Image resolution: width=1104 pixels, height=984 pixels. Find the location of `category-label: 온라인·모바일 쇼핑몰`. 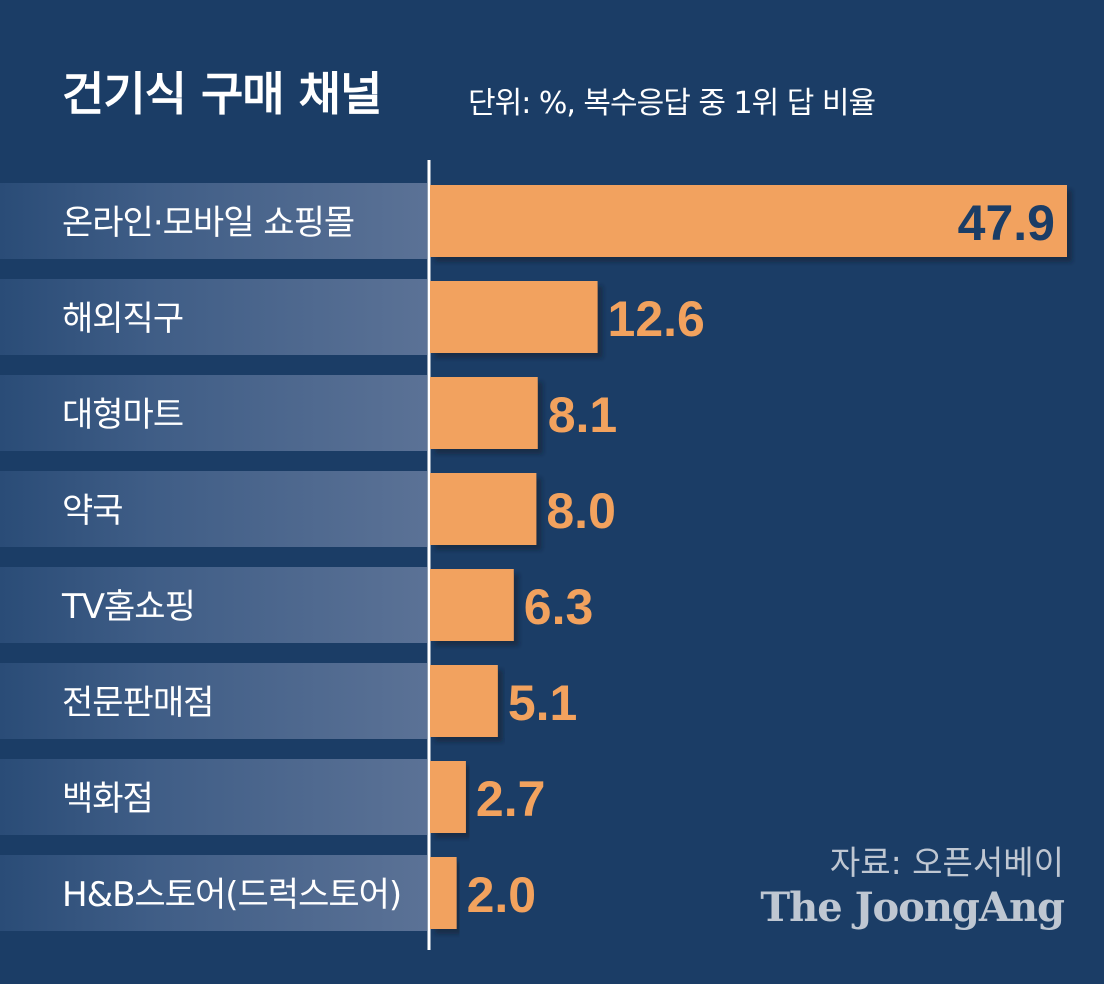

category-label: 온라인·모바일 쇼핑몰 is located at coordinates (208, 223).